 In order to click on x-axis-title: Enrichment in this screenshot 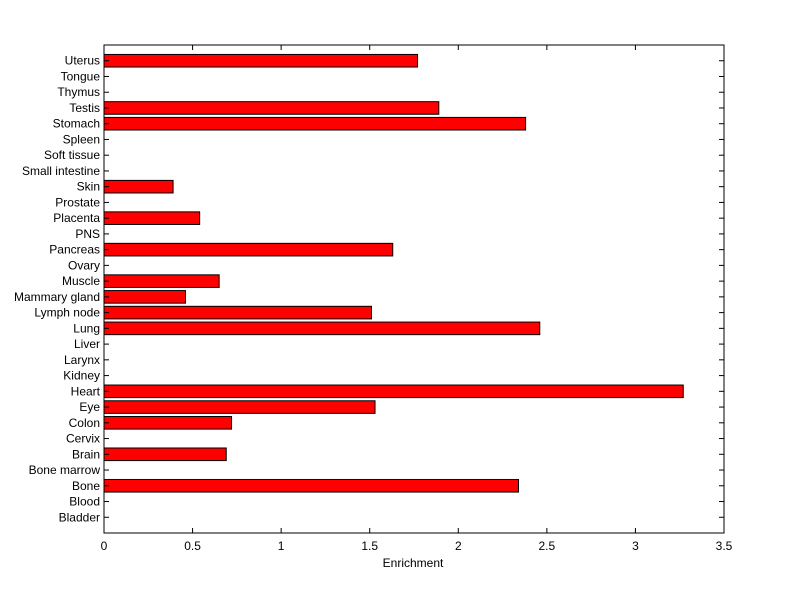, I will do `click(413, 563)`.